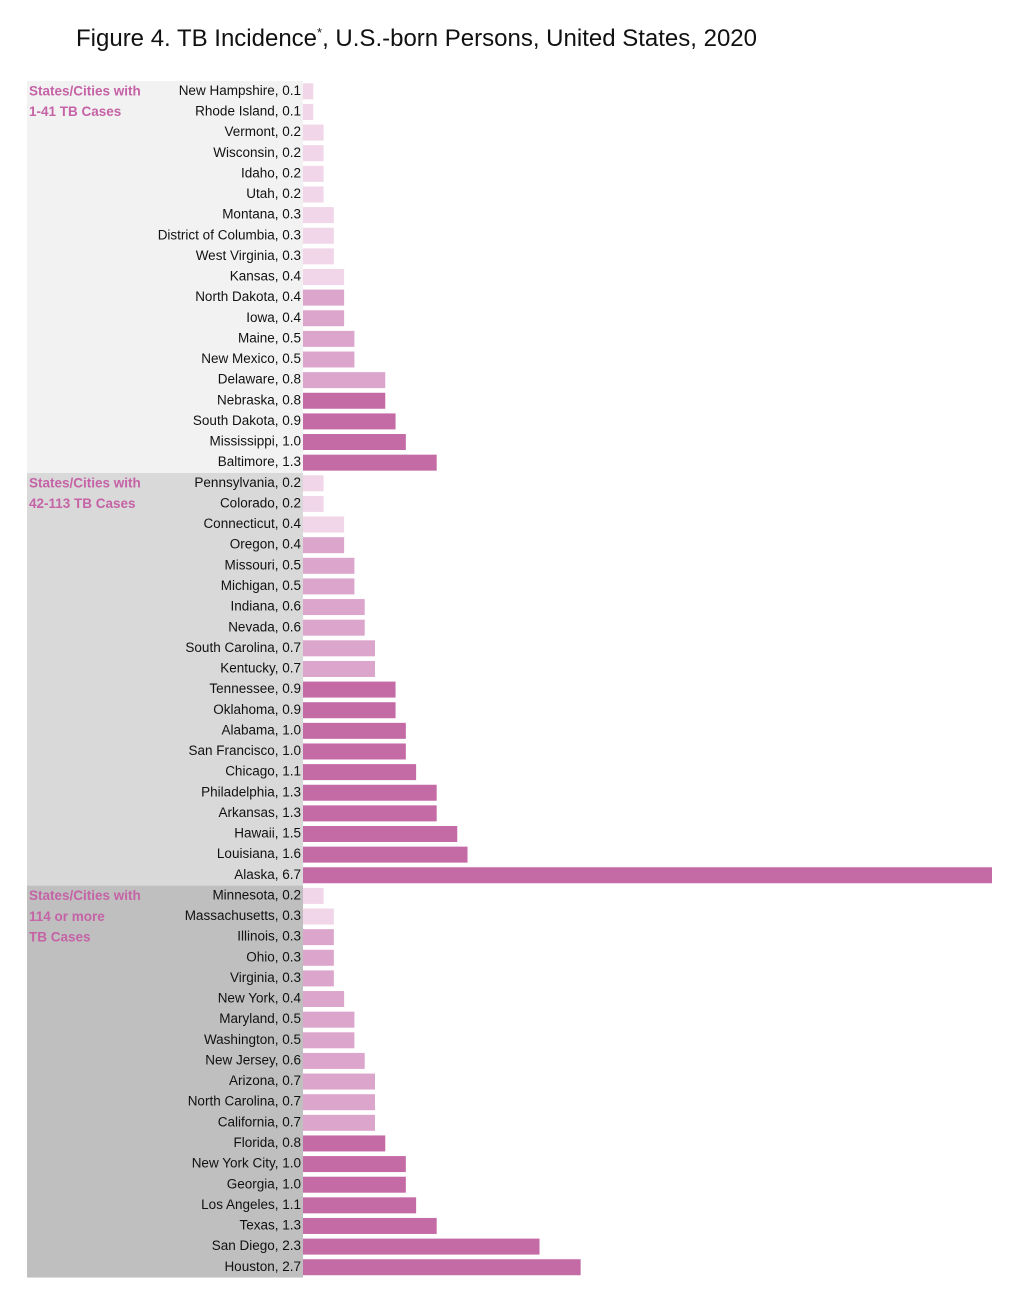  What do you see at coordinates (244, 1101) in the screenshot?
I see `category-label: North Carolina, 0.7` at bounding box center [244, 1101].